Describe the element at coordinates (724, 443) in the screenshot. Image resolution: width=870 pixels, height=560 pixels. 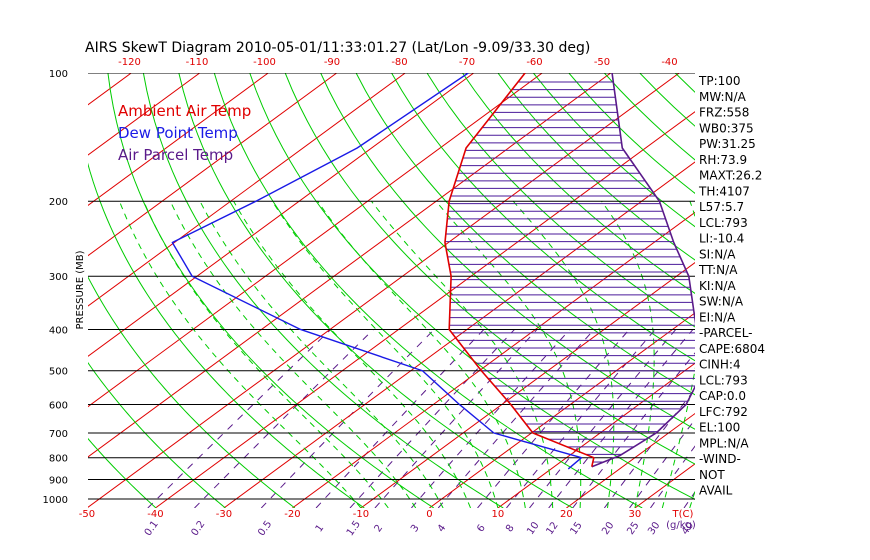
I see `stability-index-text: MPL:N/A` at that location.